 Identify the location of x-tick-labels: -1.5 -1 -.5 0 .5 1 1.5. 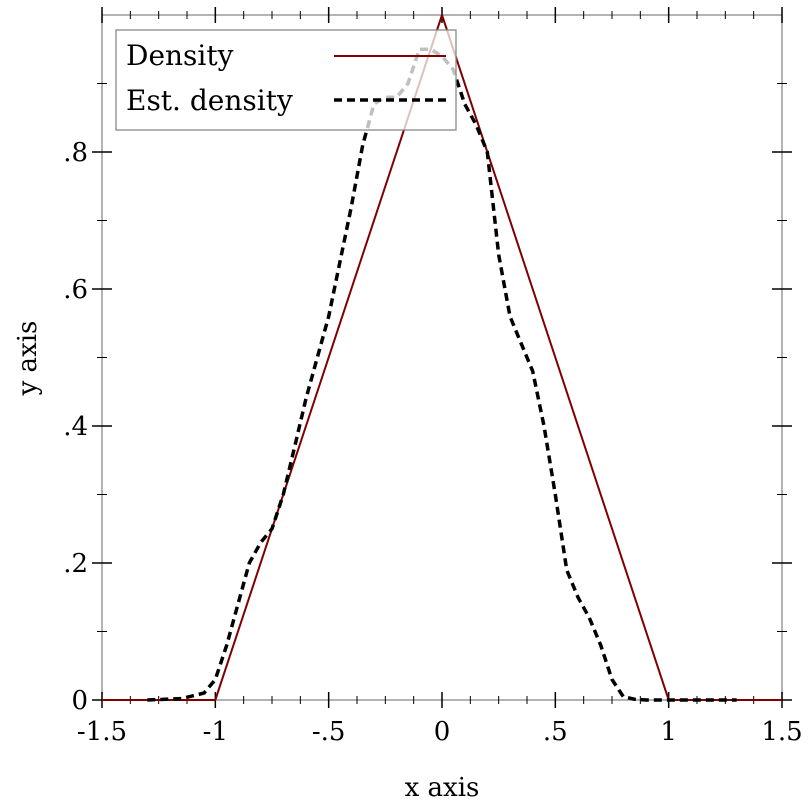
(440, 732).